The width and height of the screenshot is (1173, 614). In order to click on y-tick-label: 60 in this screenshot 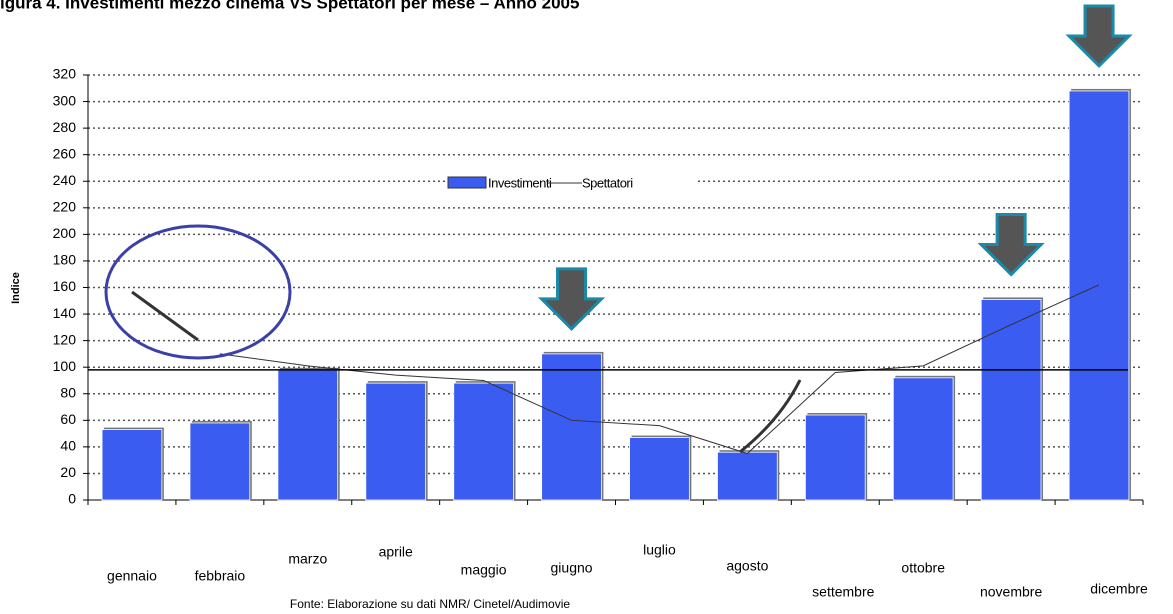, I will do `click(68, 419)`.